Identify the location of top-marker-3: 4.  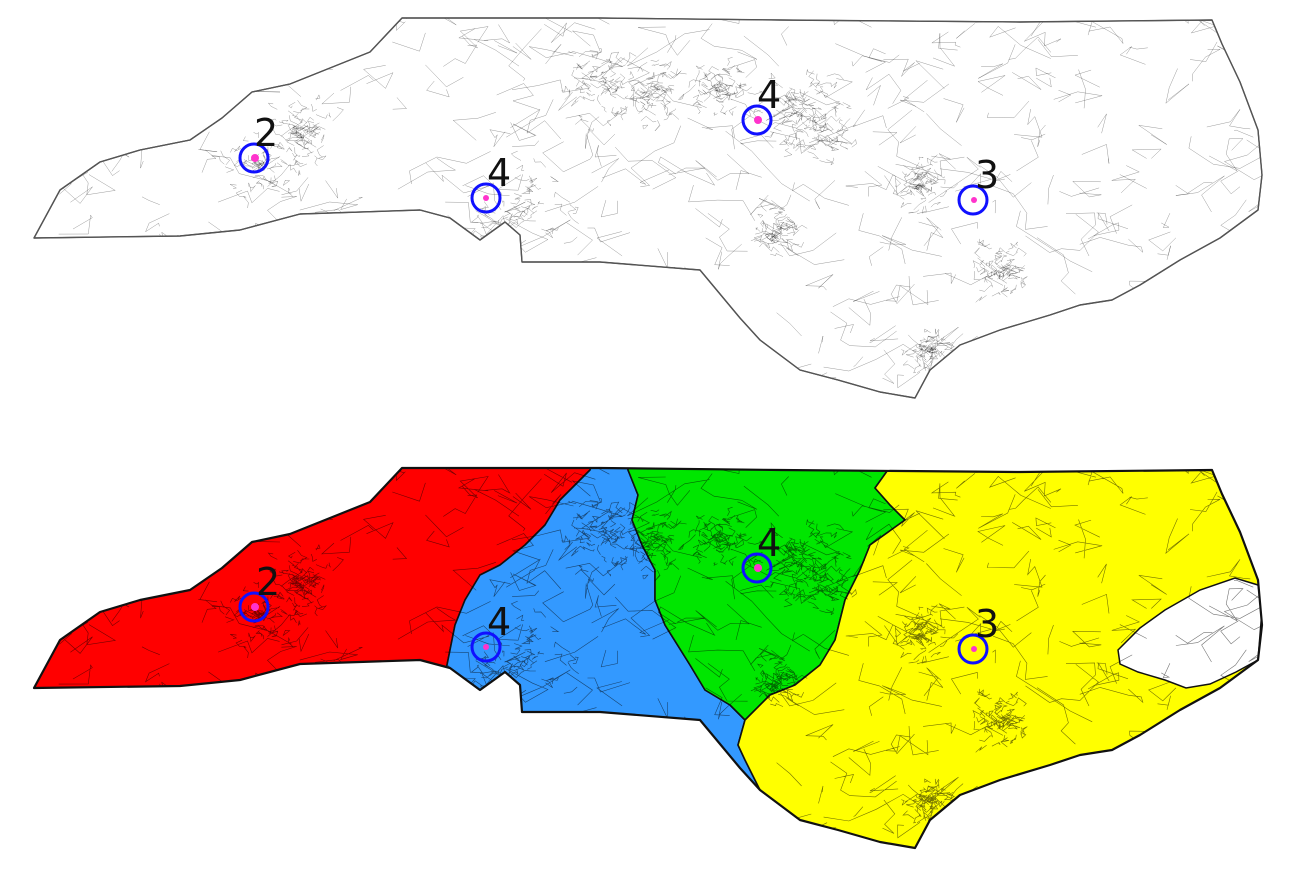
(761, 104).